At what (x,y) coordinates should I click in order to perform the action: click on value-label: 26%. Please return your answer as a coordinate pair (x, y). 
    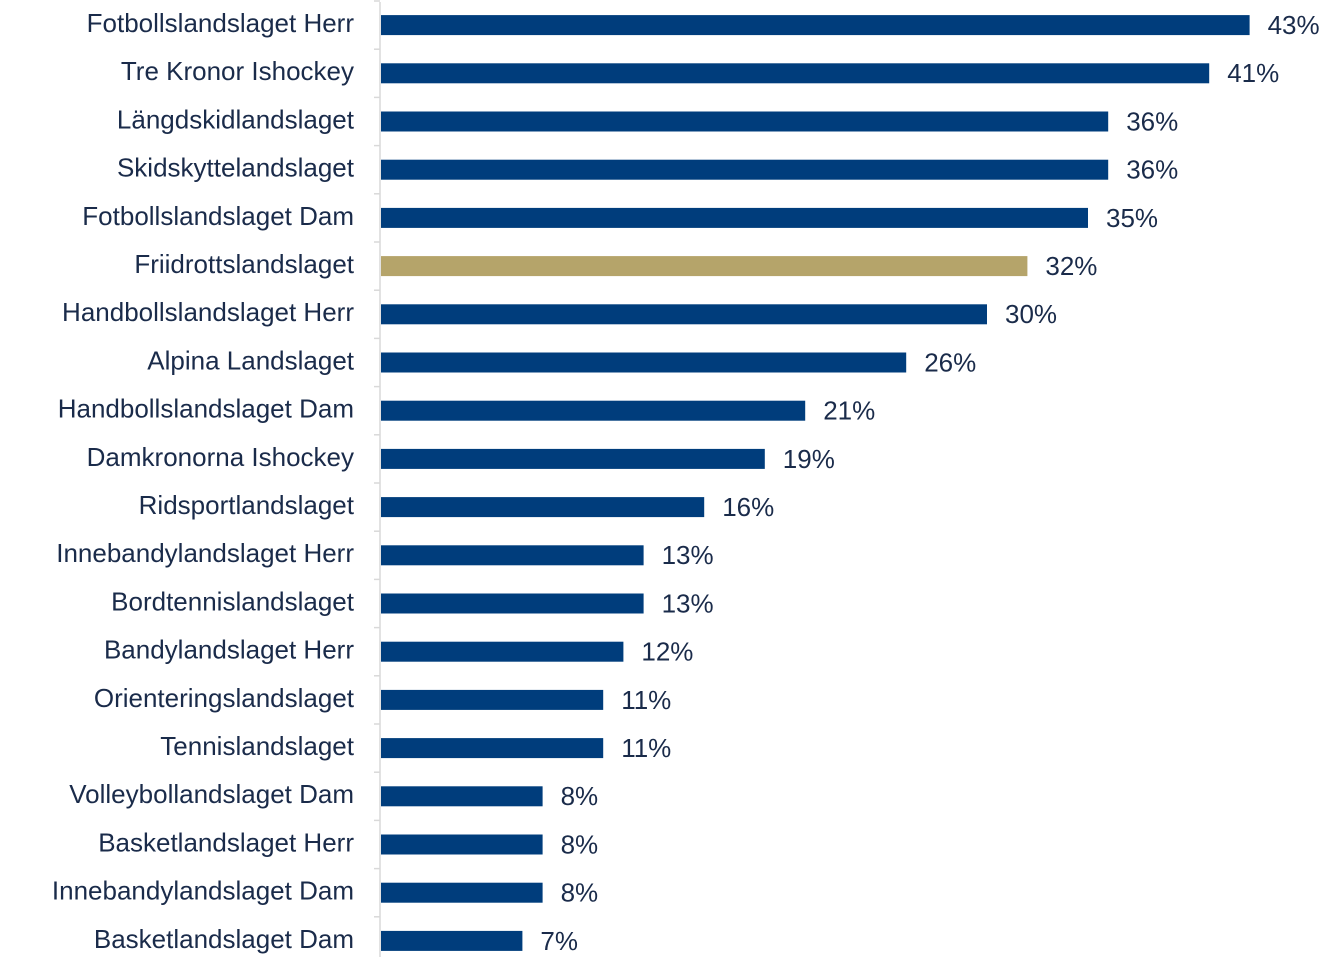
    Looking at the image, I should click on (950, 362).